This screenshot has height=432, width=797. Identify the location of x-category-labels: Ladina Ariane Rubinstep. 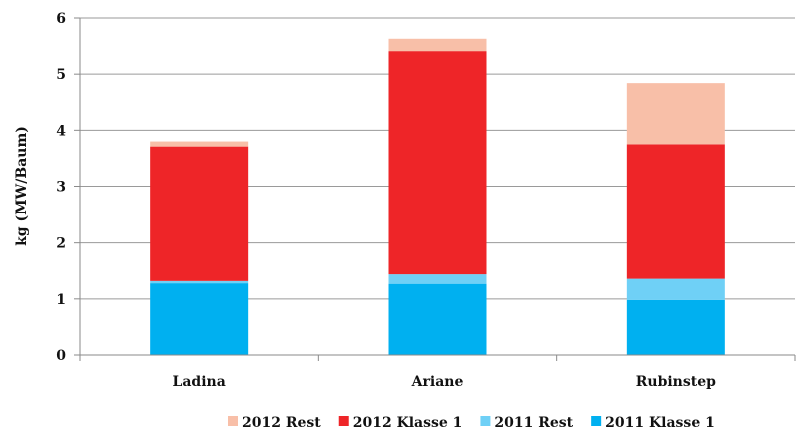
(445, 382).